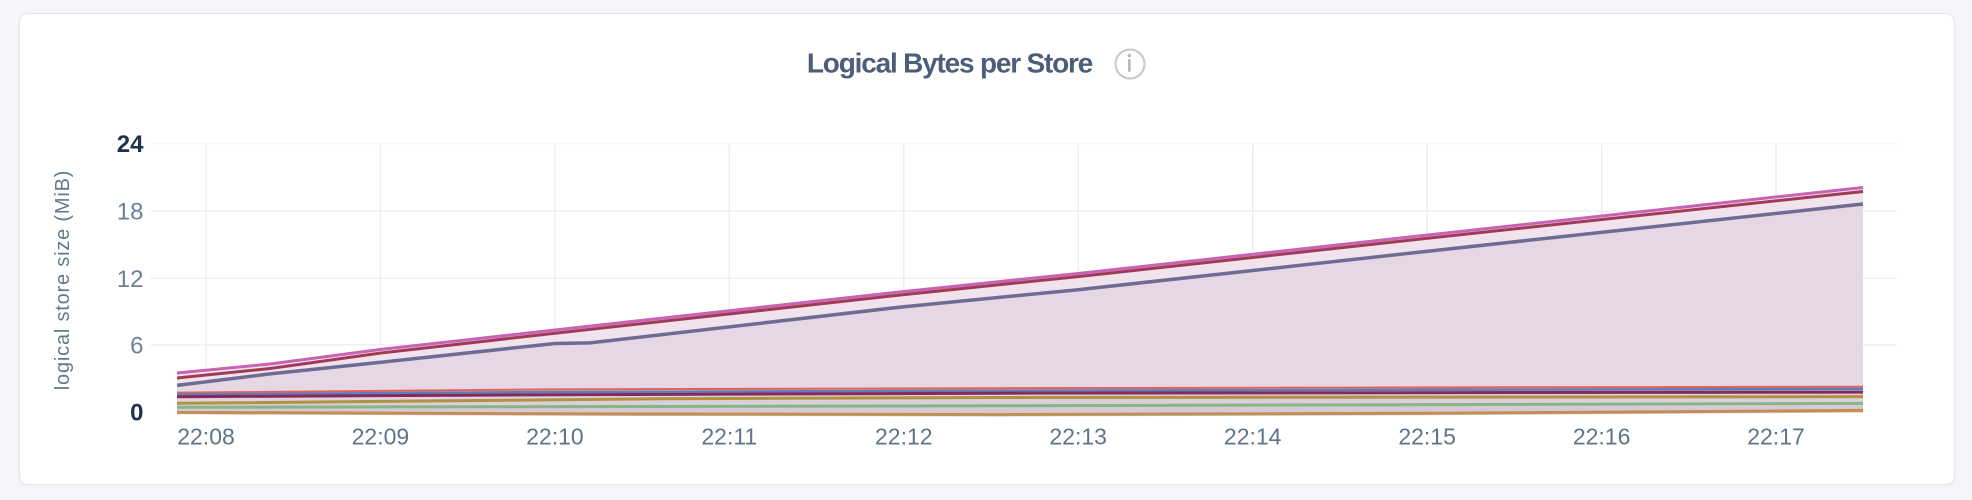  What do you see at coordinates (1602, 437) in the screenshot?
I see `svg-text: 22:16` at bounding box center [1602, 437].